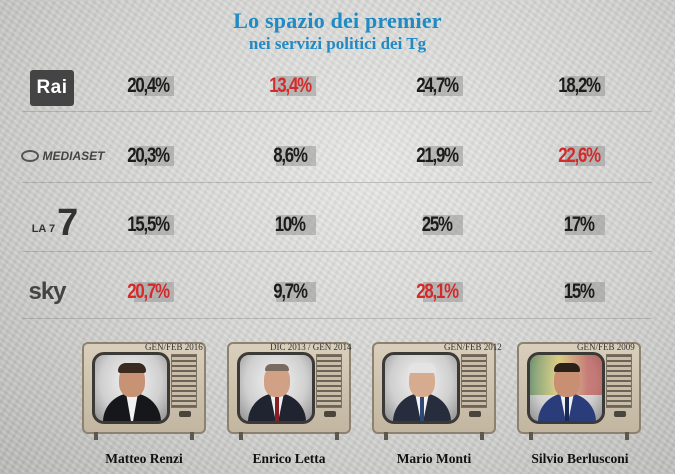  I want to click on sky-logo-text: sky, so click(47, 291).